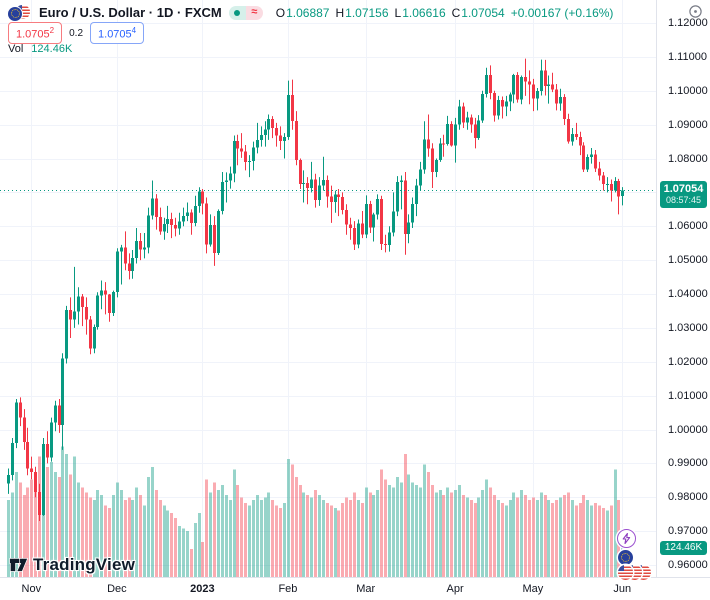  Describe the element at coordinates (683, 548) in the screenshot. I see `volume-axis-badge: 124.46K` at that location.